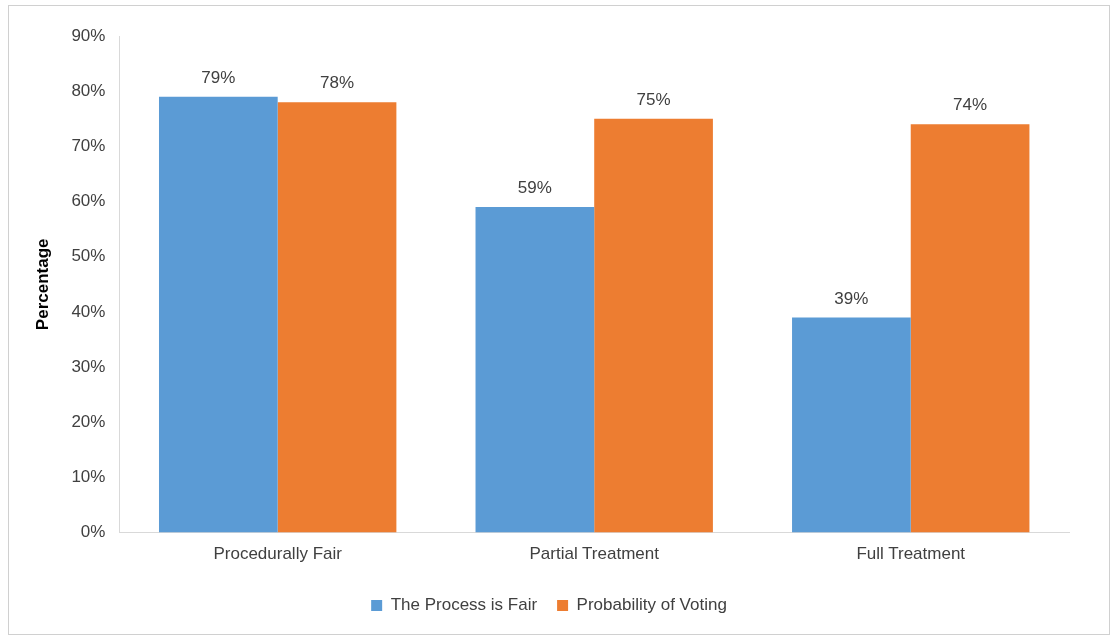  What do you see at coordinates (651, 605) in the screenshot?
I see `legend-label: Probability of Voting` at bounding box center [651, 605].